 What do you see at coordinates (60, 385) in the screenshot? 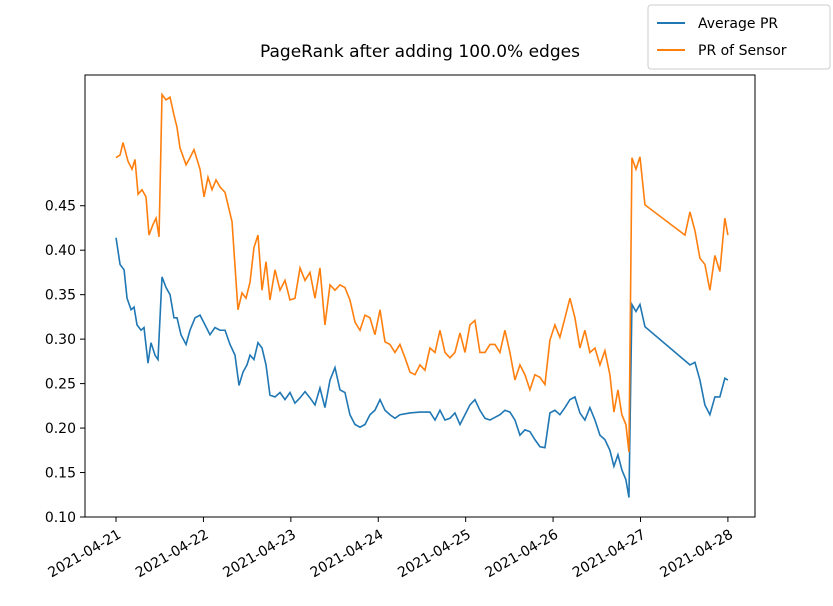
I see `y-tick-label: 0.25` at bounding box center [60, 385].